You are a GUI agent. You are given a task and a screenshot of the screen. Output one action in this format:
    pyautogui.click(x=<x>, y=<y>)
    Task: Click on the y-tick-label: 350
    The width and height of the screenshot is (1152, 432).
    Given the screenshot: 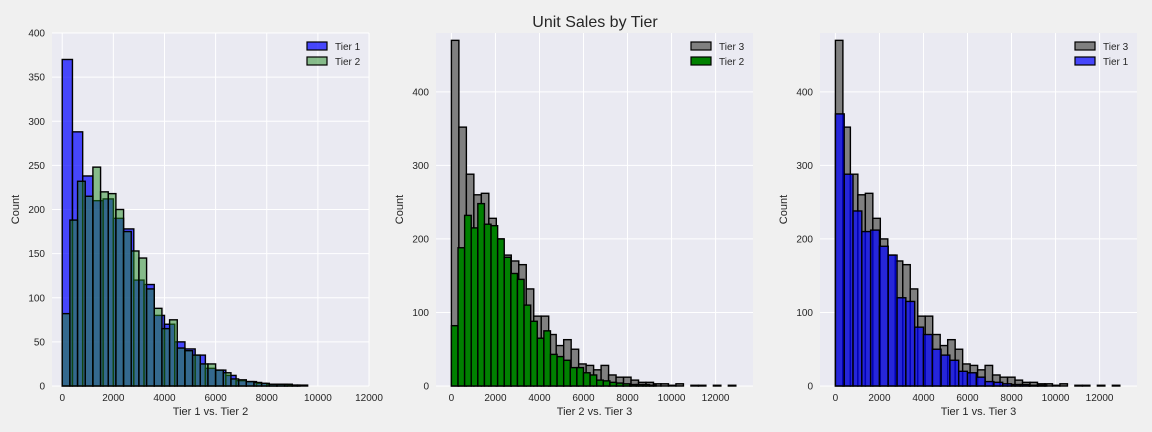 What is the action you would take?
    pyautogui.click(x=36, y=78)
    